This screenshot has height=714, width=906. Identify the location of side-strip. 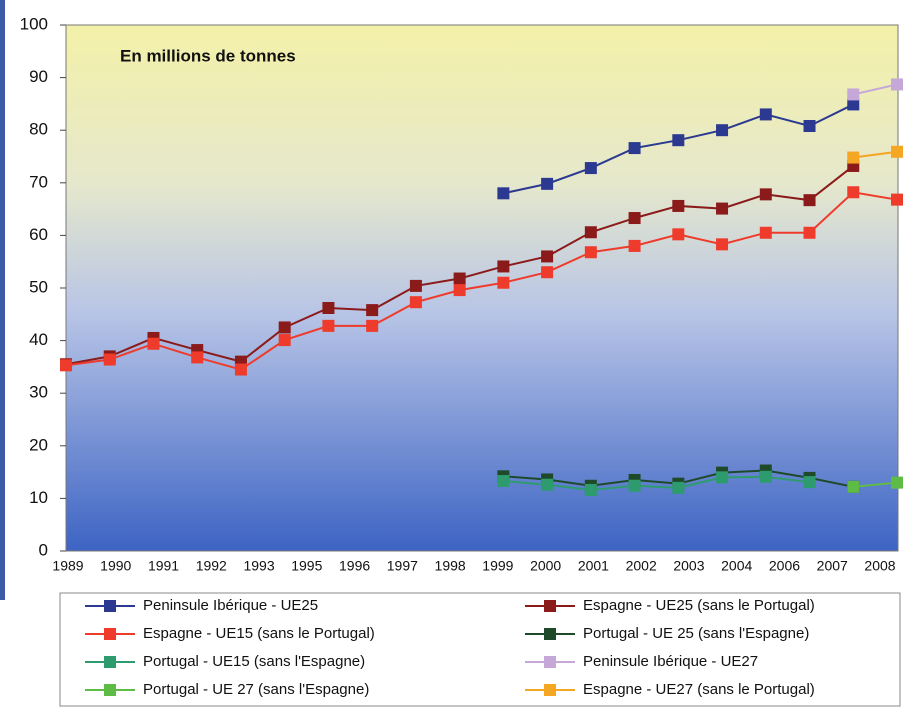
(2, 300).